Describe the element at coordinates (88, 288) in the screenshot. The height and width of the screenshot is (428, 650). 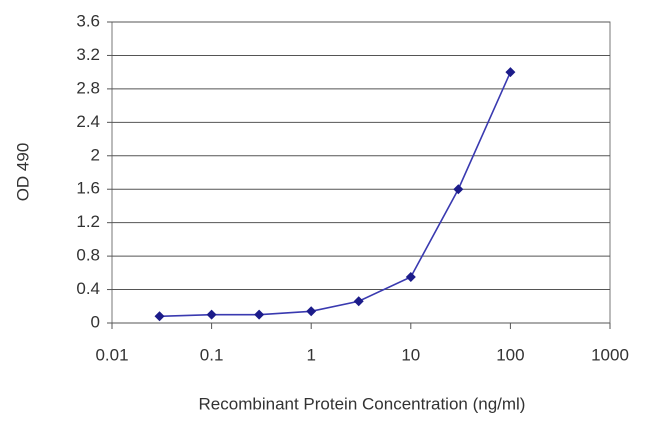
I see `y-tick-label: 0.4` at that location.